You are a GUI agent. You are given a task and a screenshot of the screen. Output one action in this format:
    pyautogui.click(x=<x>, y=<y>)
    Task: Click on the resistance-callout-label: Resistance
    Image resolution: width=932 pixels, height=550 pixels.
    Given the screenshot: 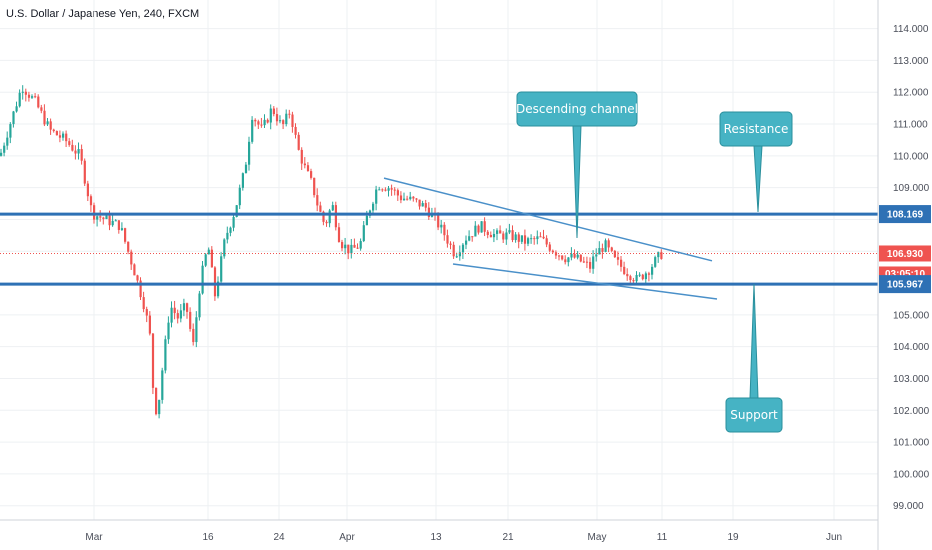 What is the action you would take?
    pyautogui.click(x=756, y=129)
    